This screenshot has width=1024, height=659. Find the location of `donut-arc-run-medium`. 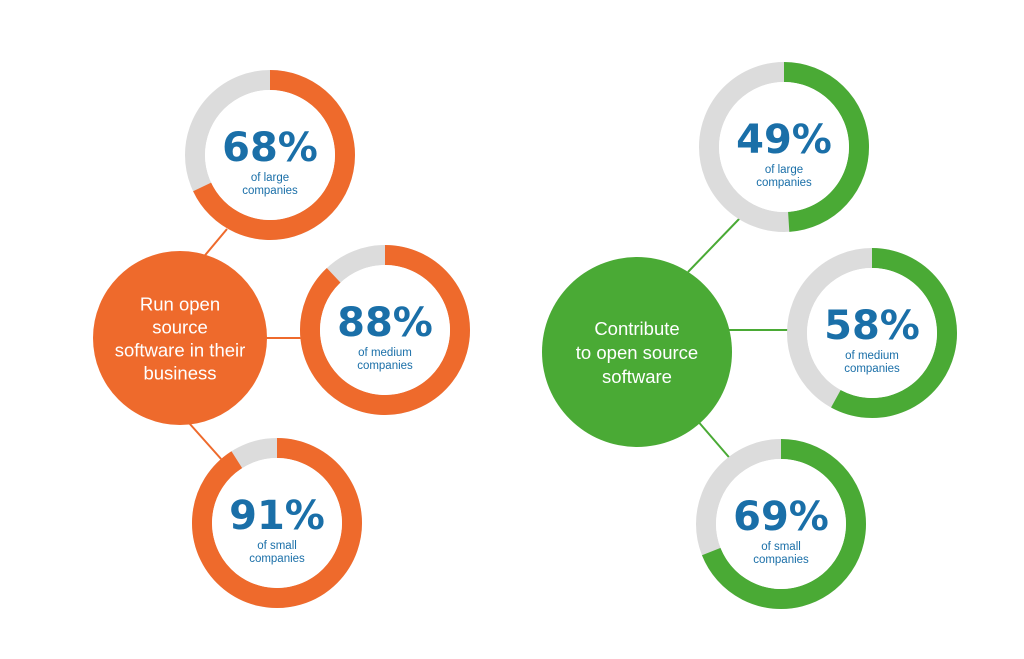

donut-arc-run-medium is located at coordinates (385, 330).